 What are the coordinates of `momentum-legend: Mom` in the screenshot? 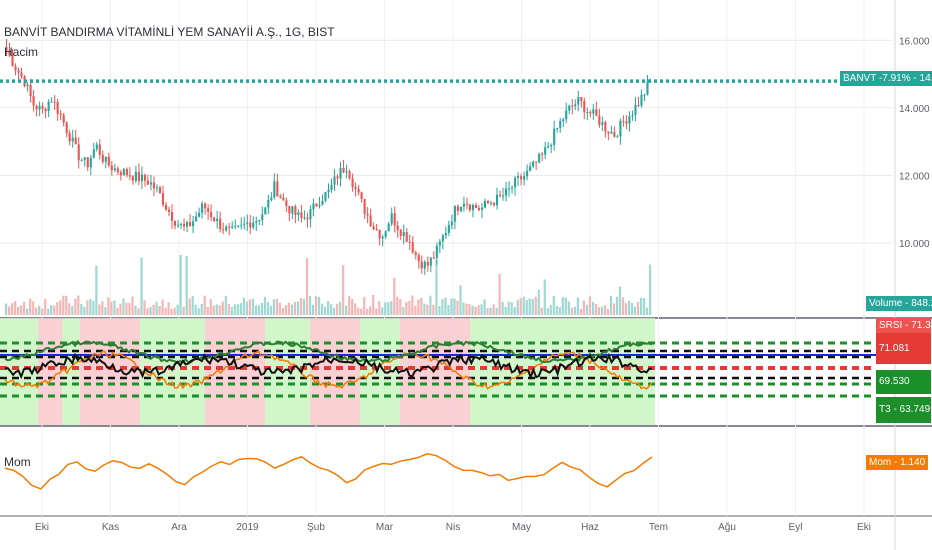 It's located at (17, 462).